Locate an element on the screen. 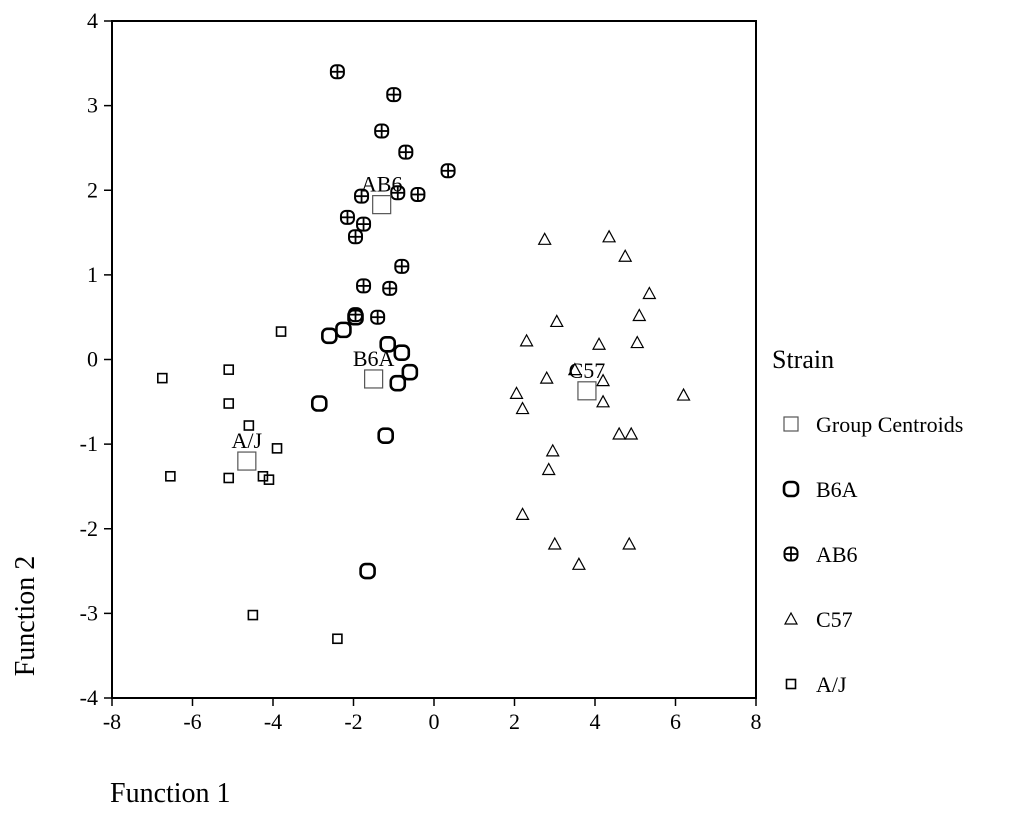 This screenshot has height=823, width=1011. y-tick-label: -3 is located at coordinates (89, 612).